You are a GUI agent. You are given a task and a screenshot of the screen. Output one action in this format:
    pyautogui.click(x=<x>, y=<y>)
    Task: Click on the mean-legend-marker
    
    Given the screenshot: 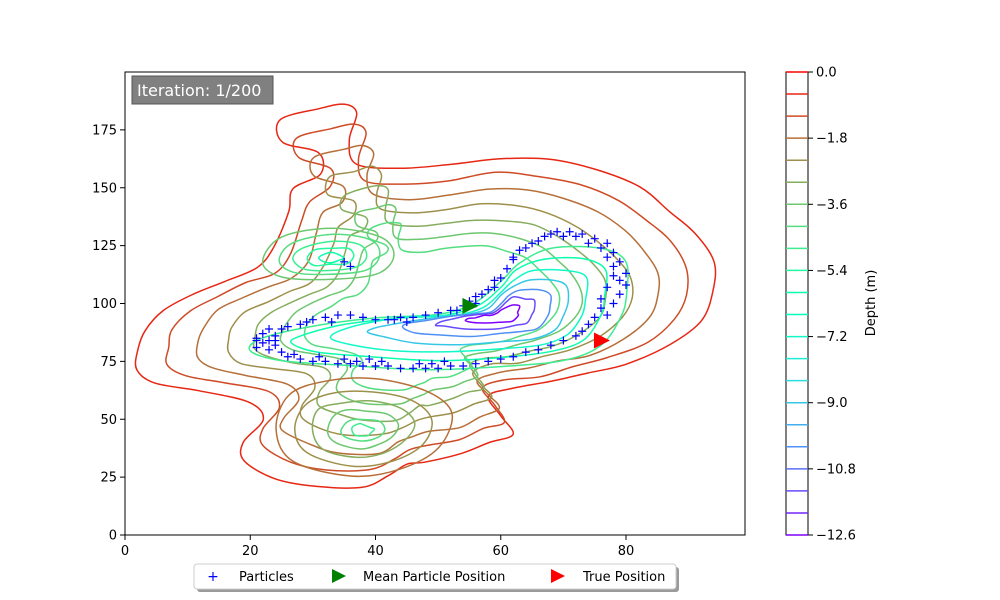 What is the action you would take?
    pyautogui.click(x=339, y=576)
    